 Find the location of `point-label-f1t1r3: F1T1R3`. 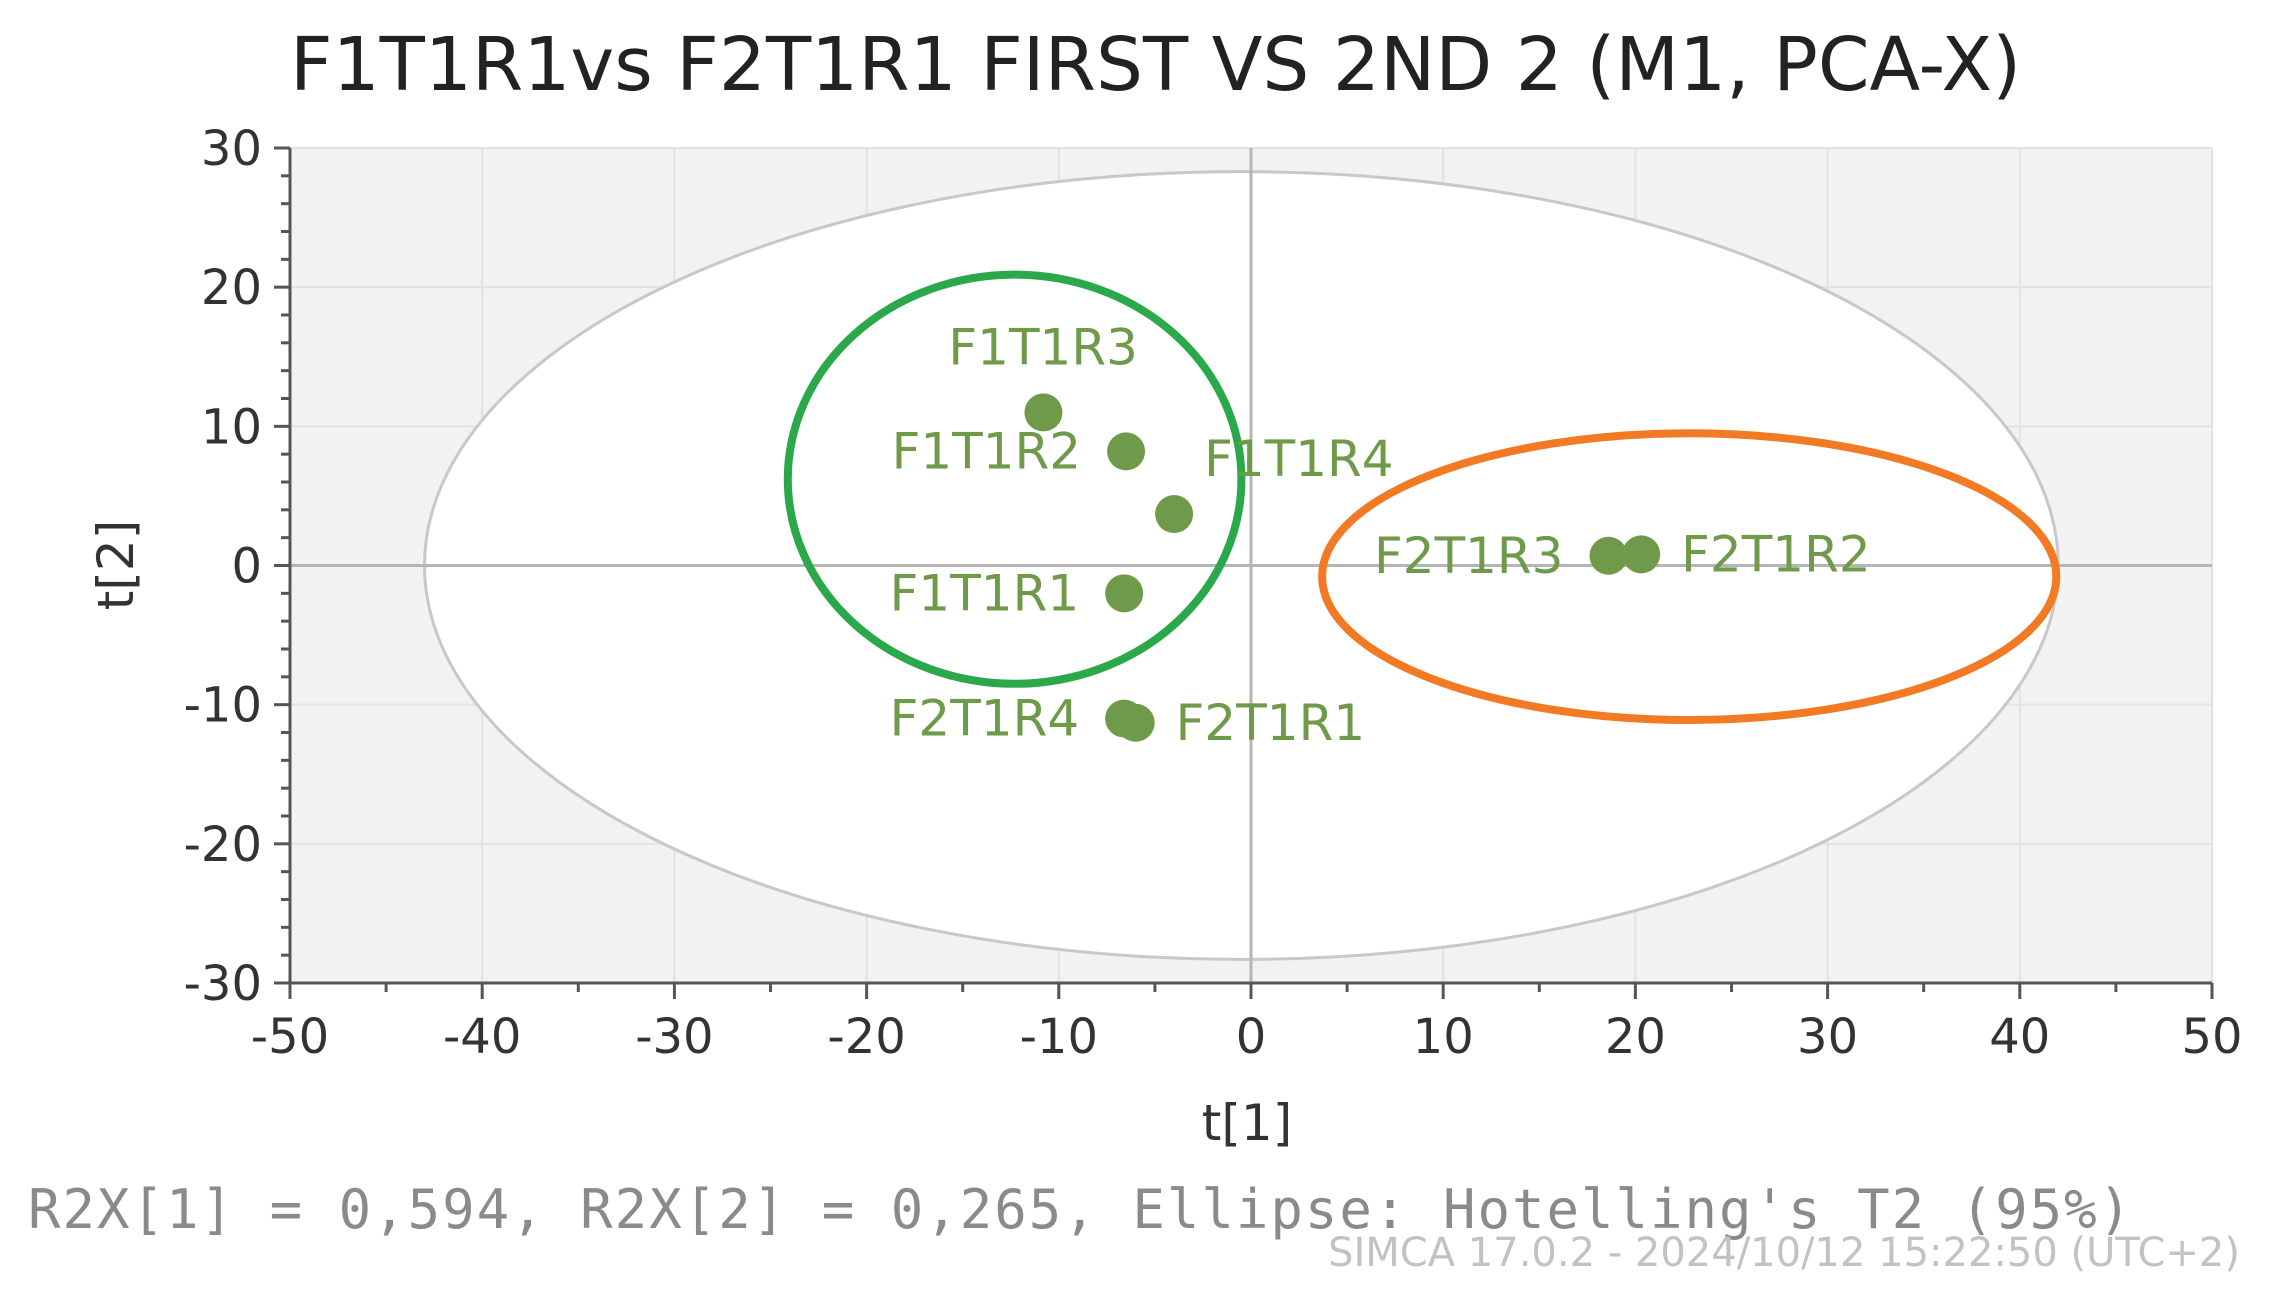

point-label-f1t1r3: F1T1R3 is located at coordinates (1042, 347).